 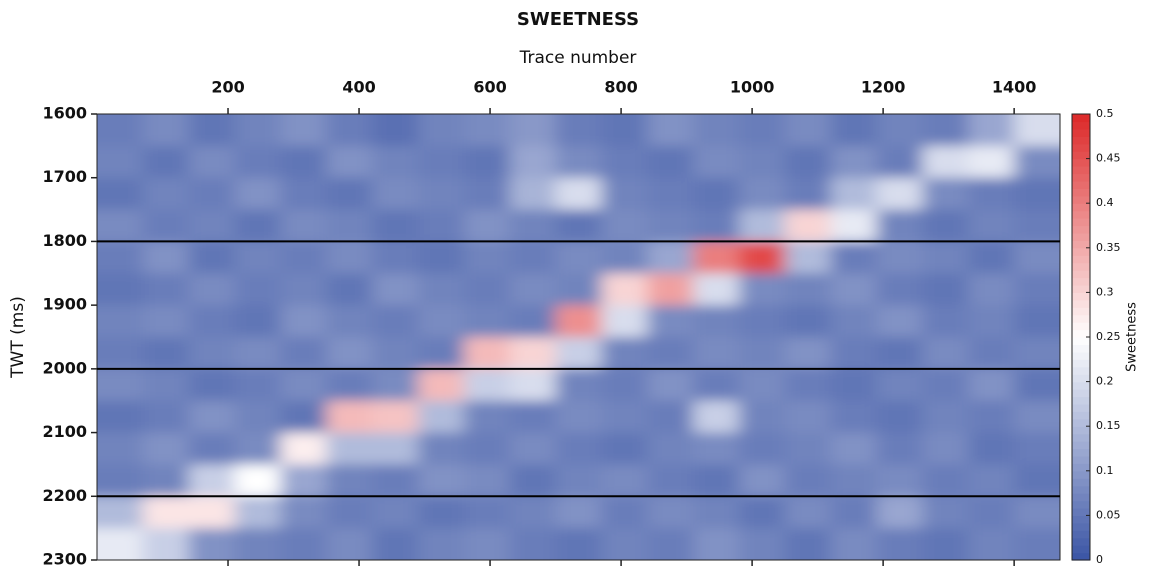 I want to click on y-tick-label: 1900, so click(x=64, y=304).